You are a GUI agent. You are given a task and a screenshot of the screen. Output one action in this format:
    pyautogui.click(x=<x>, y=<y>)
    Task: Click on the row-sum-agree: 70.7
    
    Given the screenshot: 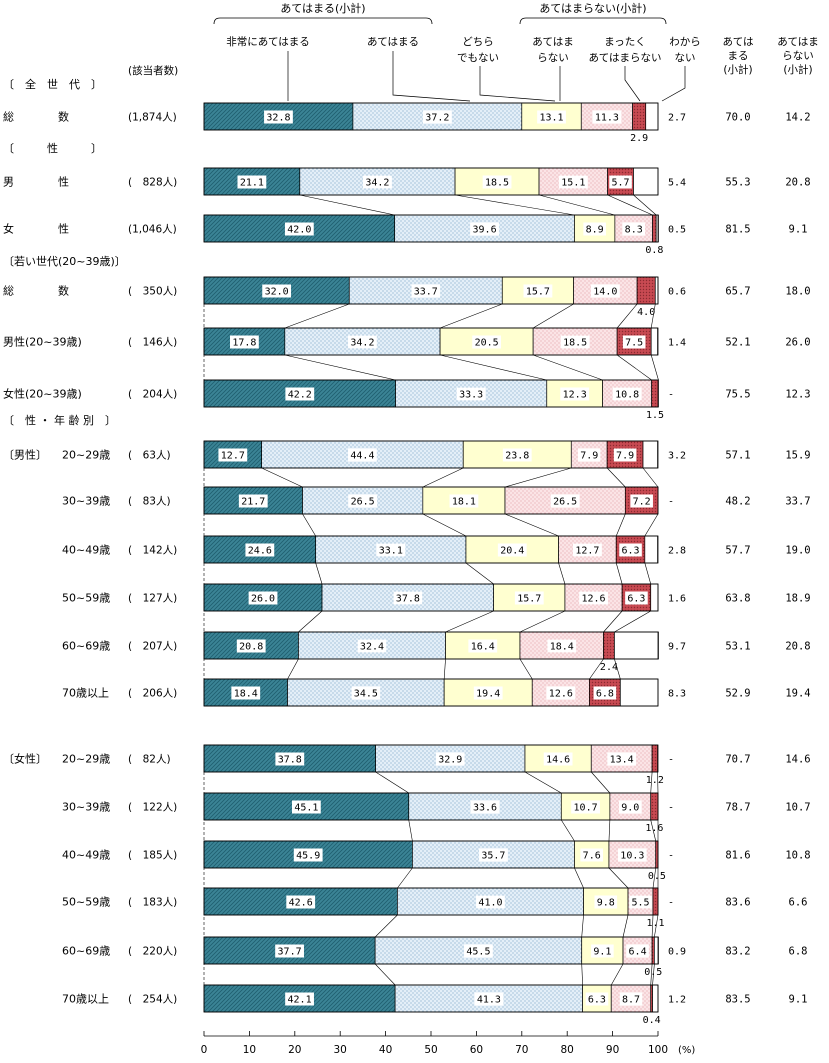 What is the action you would take?
    pyautogui.click(x=737, y=760)
    